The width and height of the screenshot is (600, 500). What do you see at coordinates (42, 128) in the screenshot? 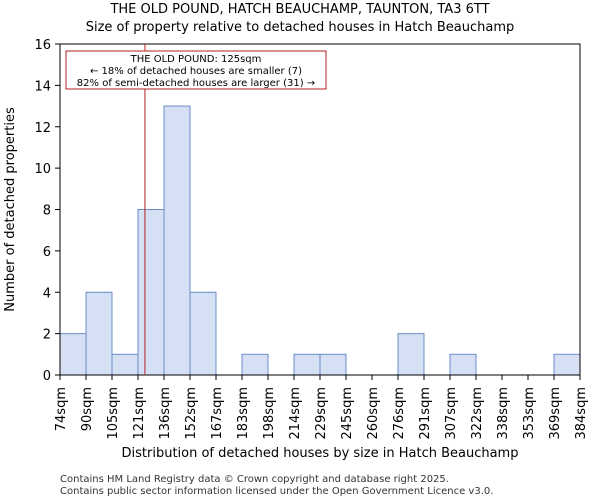
I see `y-tick-label: 12` at bounding box center [42, 128].